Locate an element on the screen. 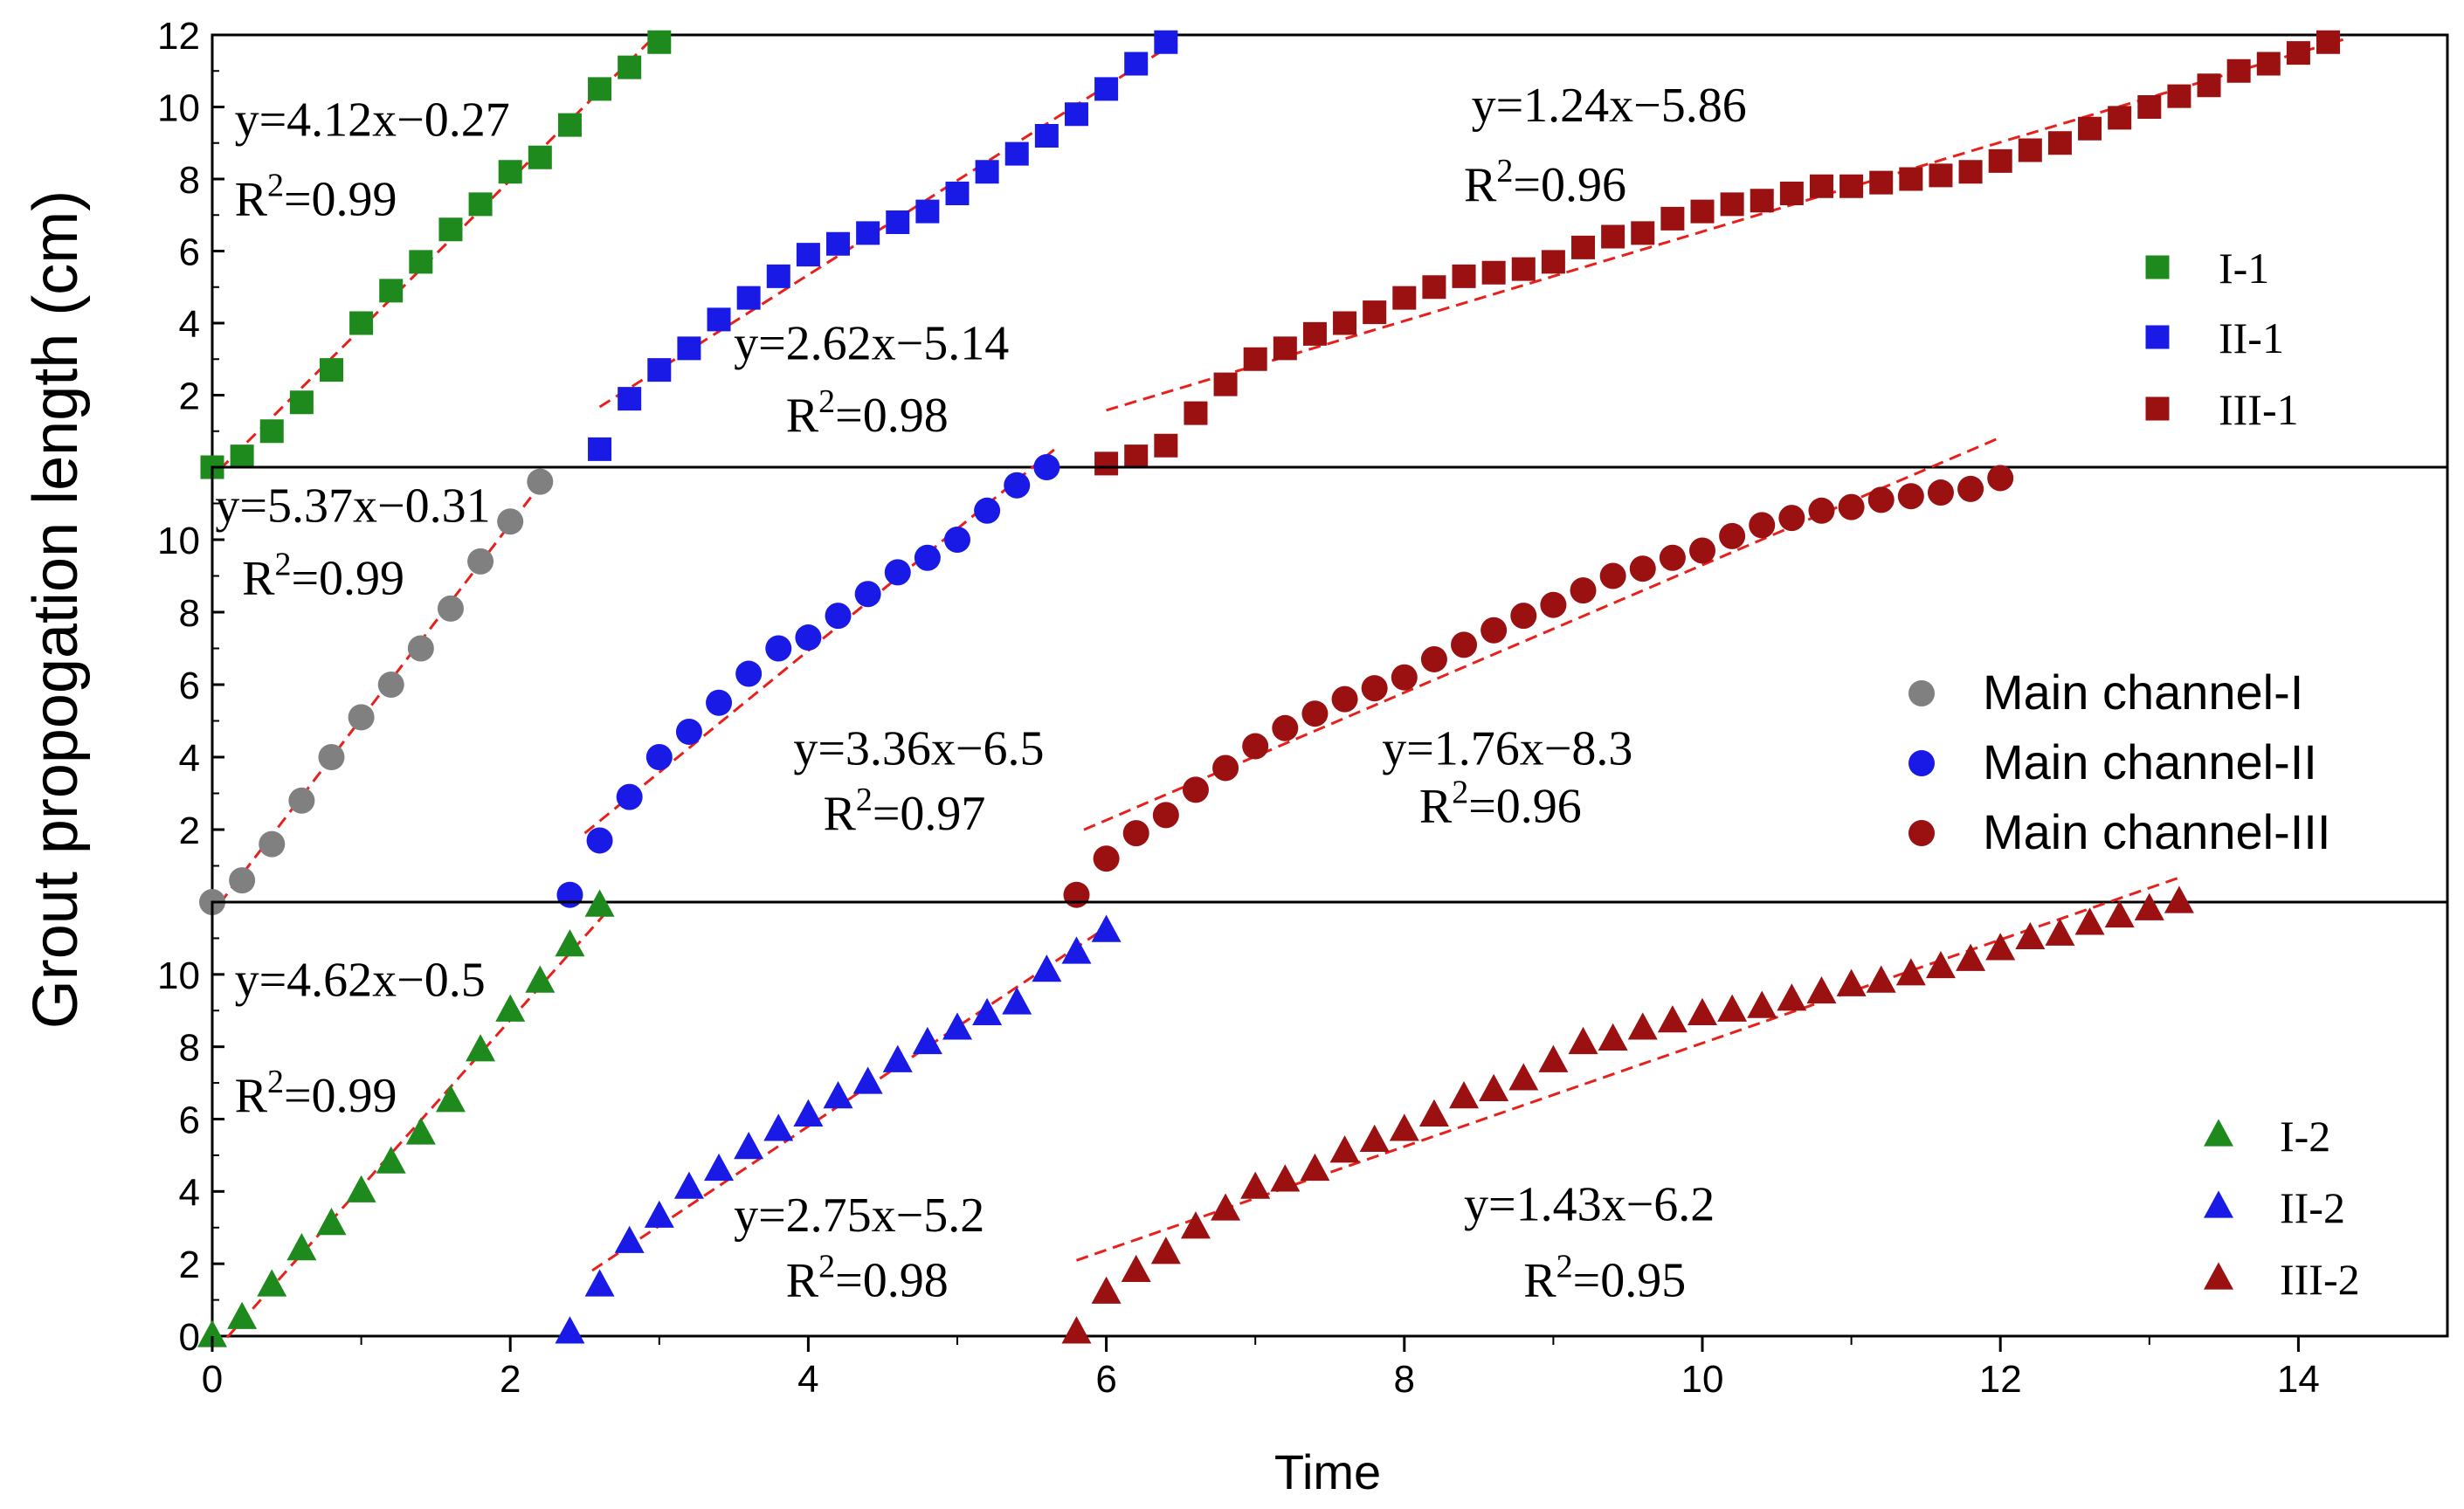 The image size is (2464, 1509). r-squared-label: R2=0.97 is located at coordinates (904, 811).